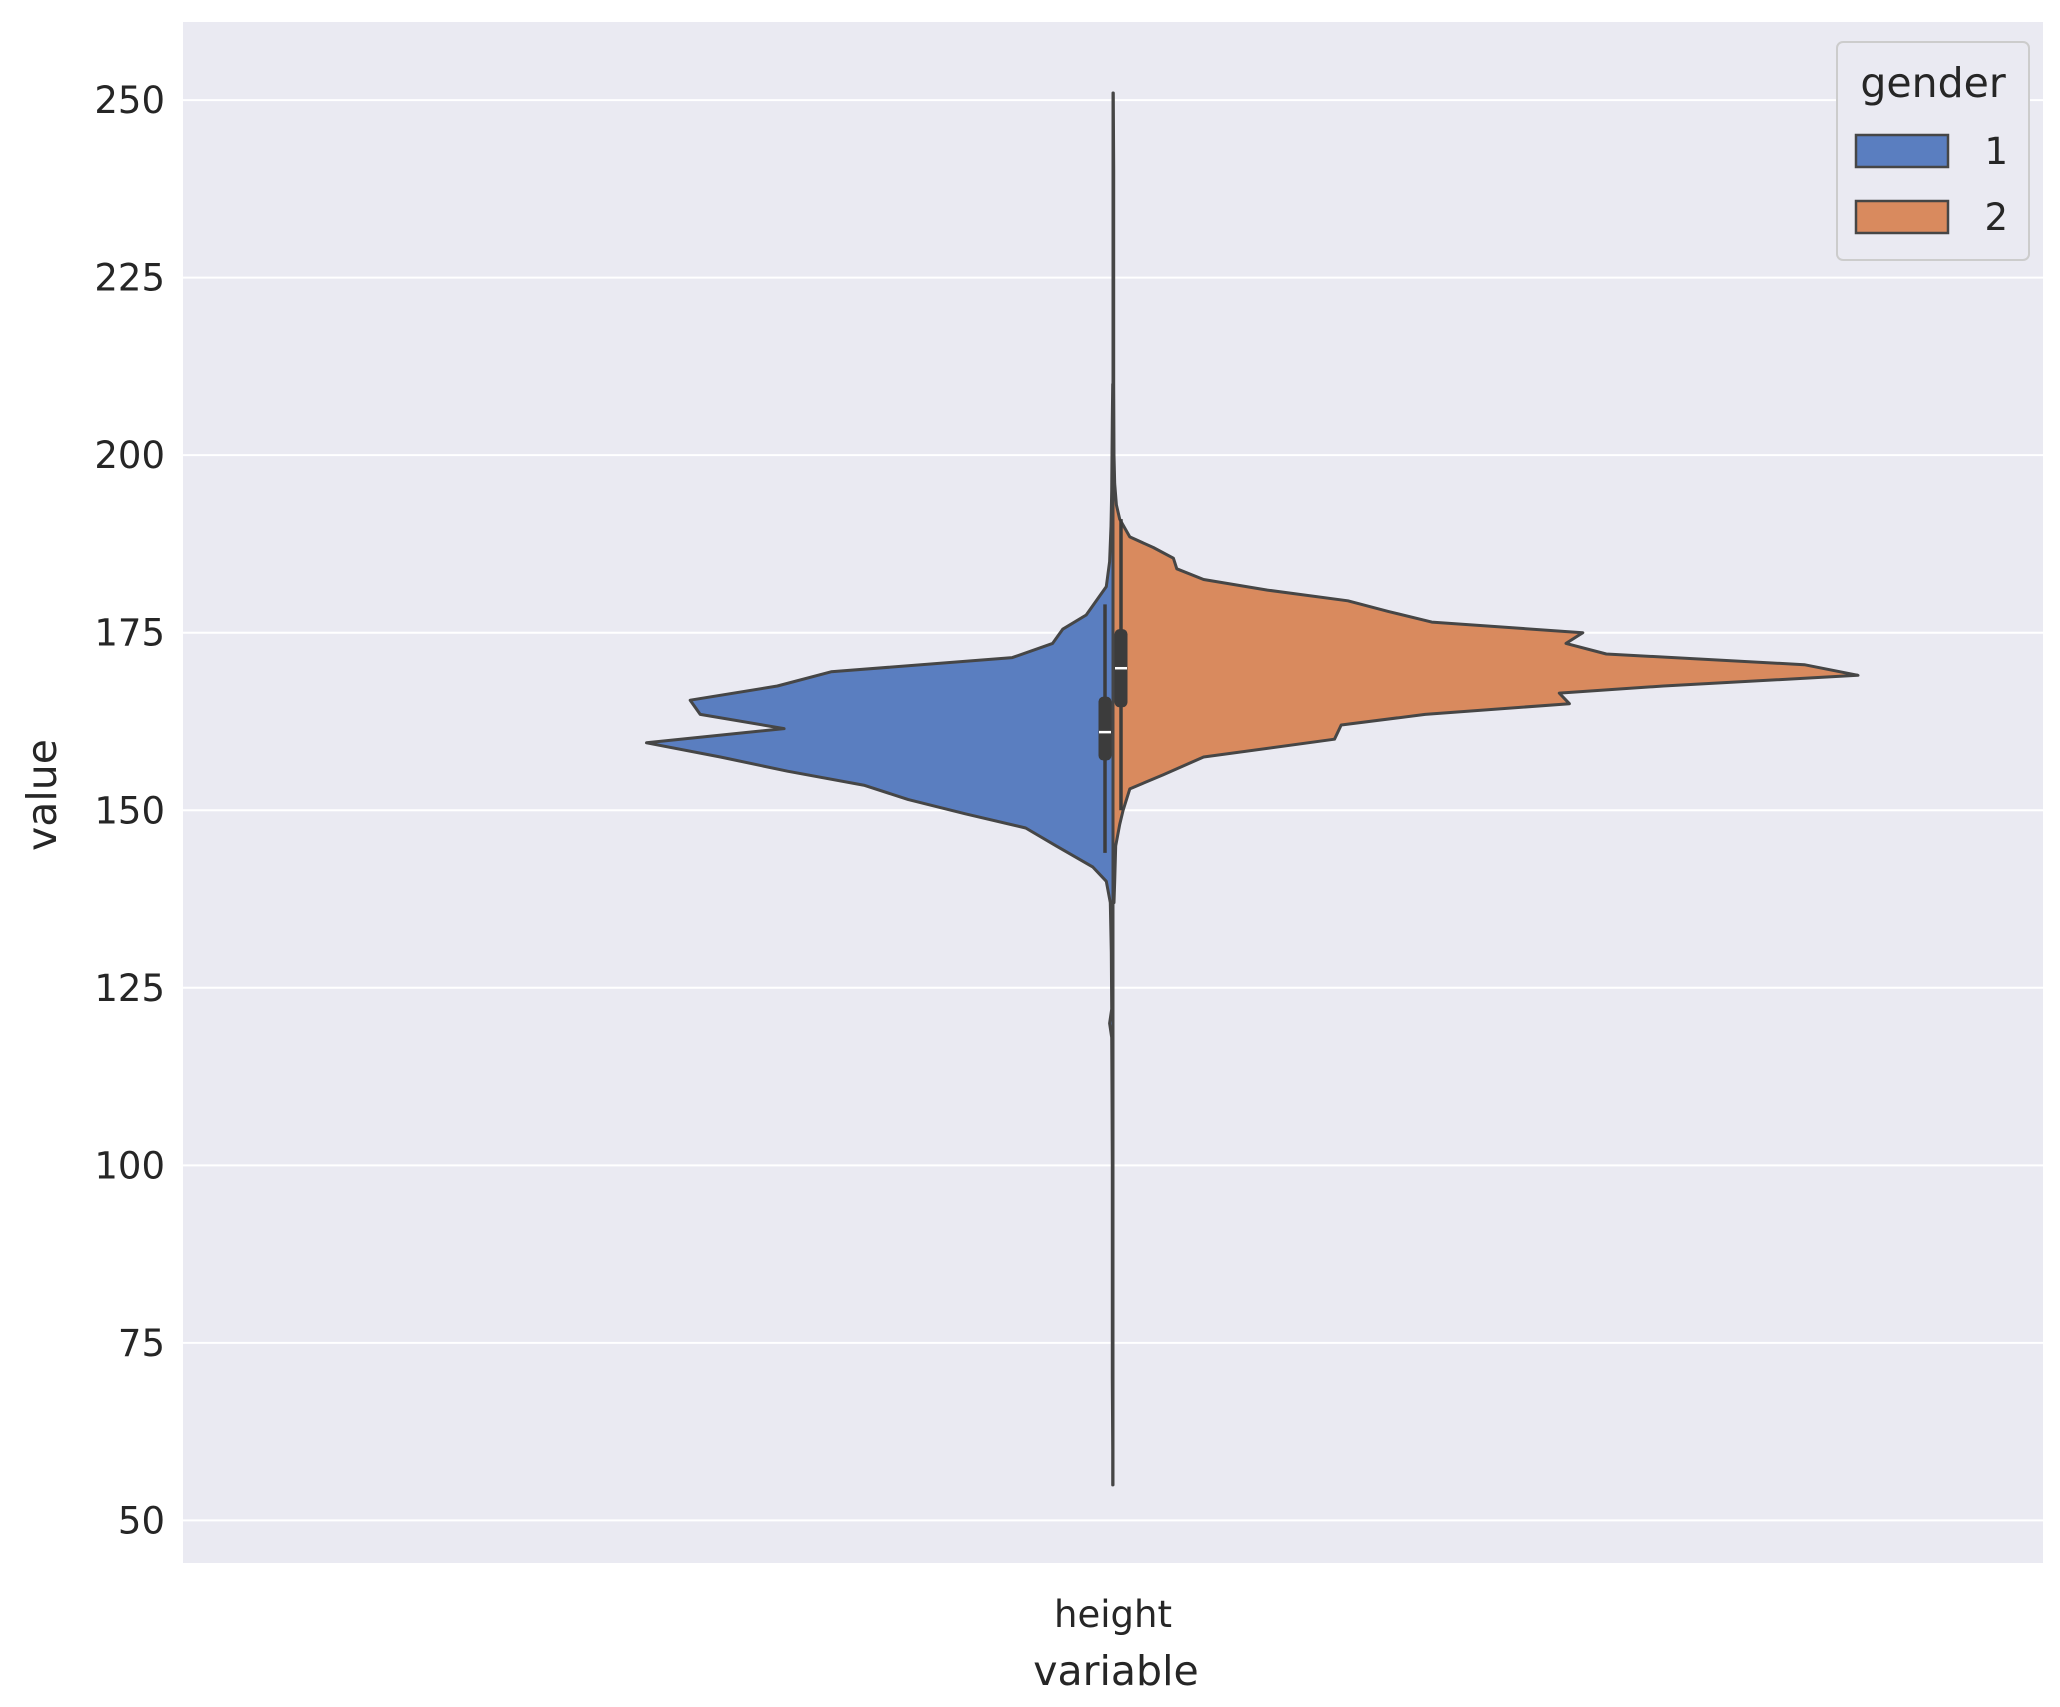 The height and width of the screenshot is (1707, 2060). Describe the element at coordinates (129, 1165) in the screenshot. I see `y-tick-label: 100` at that location.